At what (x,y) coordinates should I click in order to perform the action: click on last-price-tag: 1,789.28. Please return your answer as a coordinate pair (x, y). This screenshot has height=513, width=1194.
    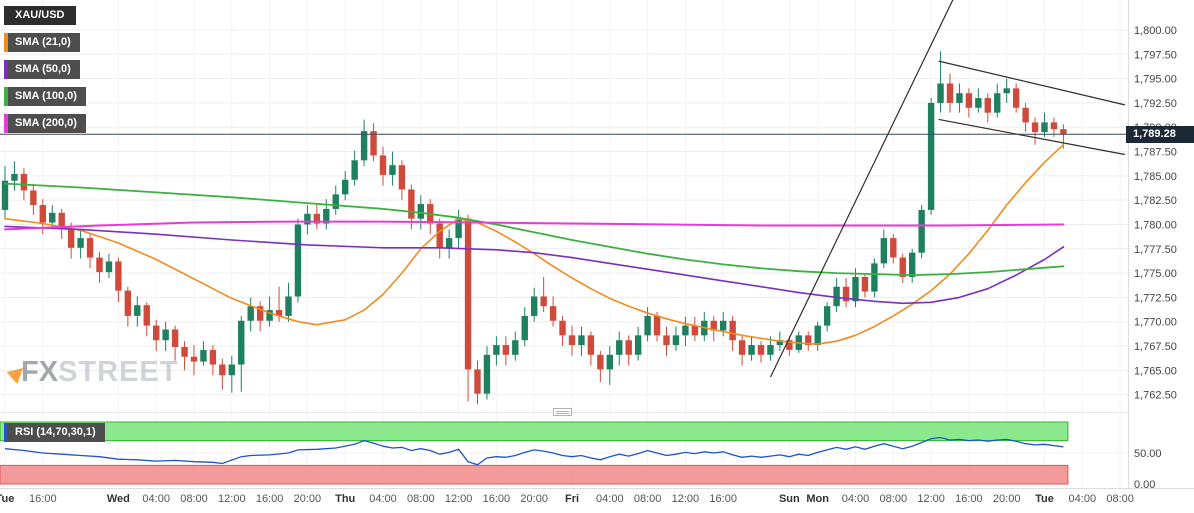
    Looking at the image, I should click on (1160, 134).